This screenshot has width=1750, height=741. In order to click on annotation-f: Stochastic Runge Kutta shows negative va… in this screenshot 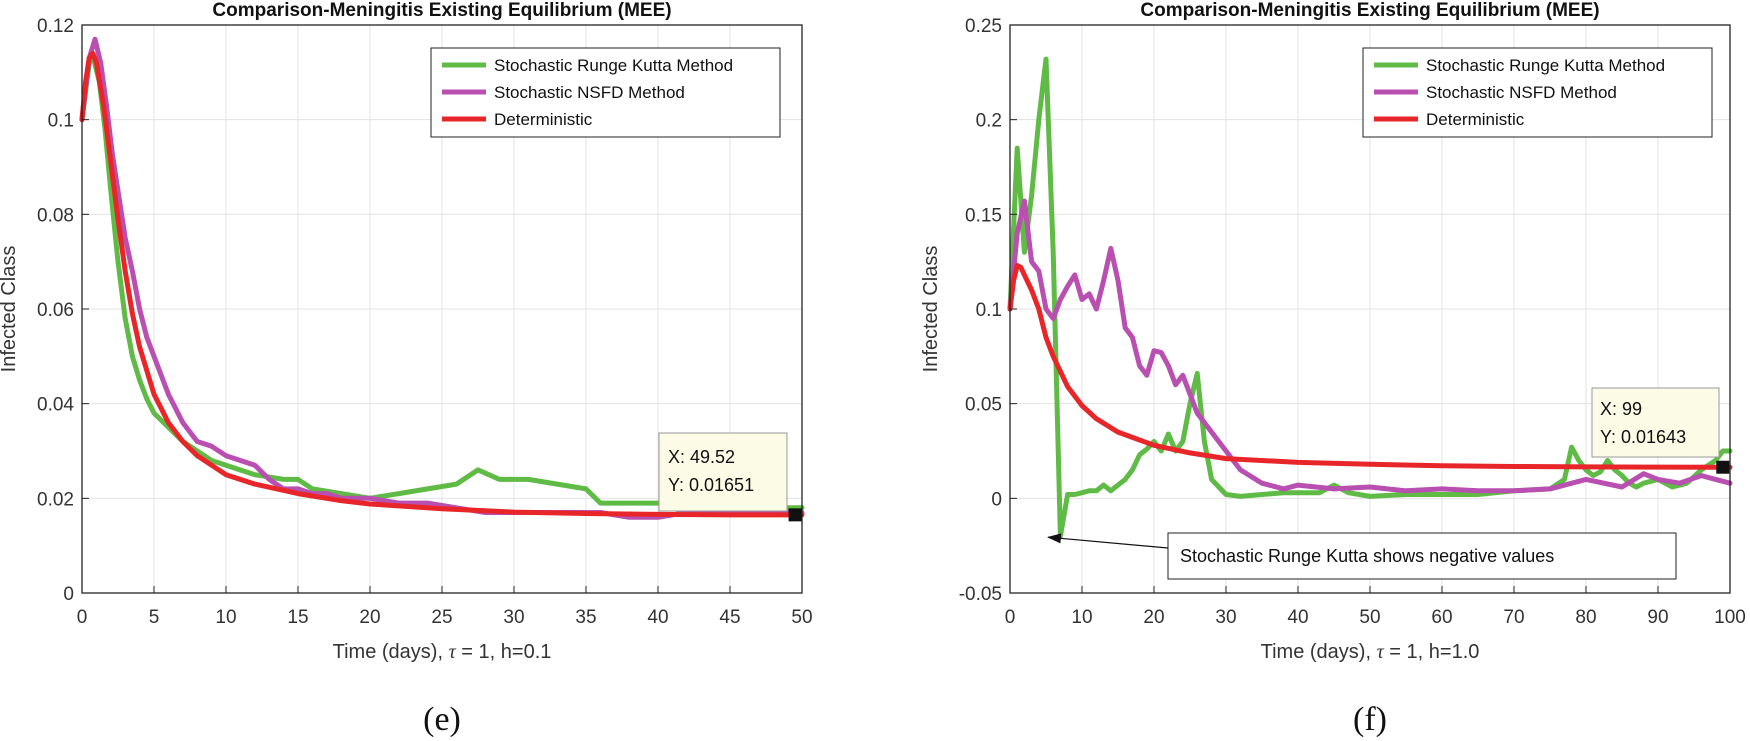, I will do `click(1362, 556)`.